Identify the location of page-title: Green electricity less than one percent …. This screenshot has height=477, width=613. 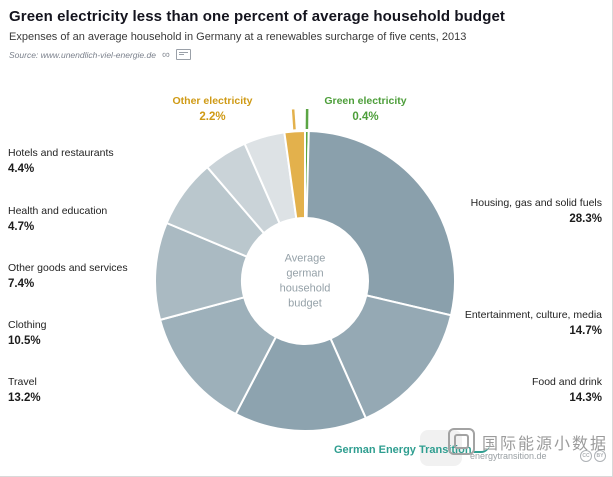
(257, 16).